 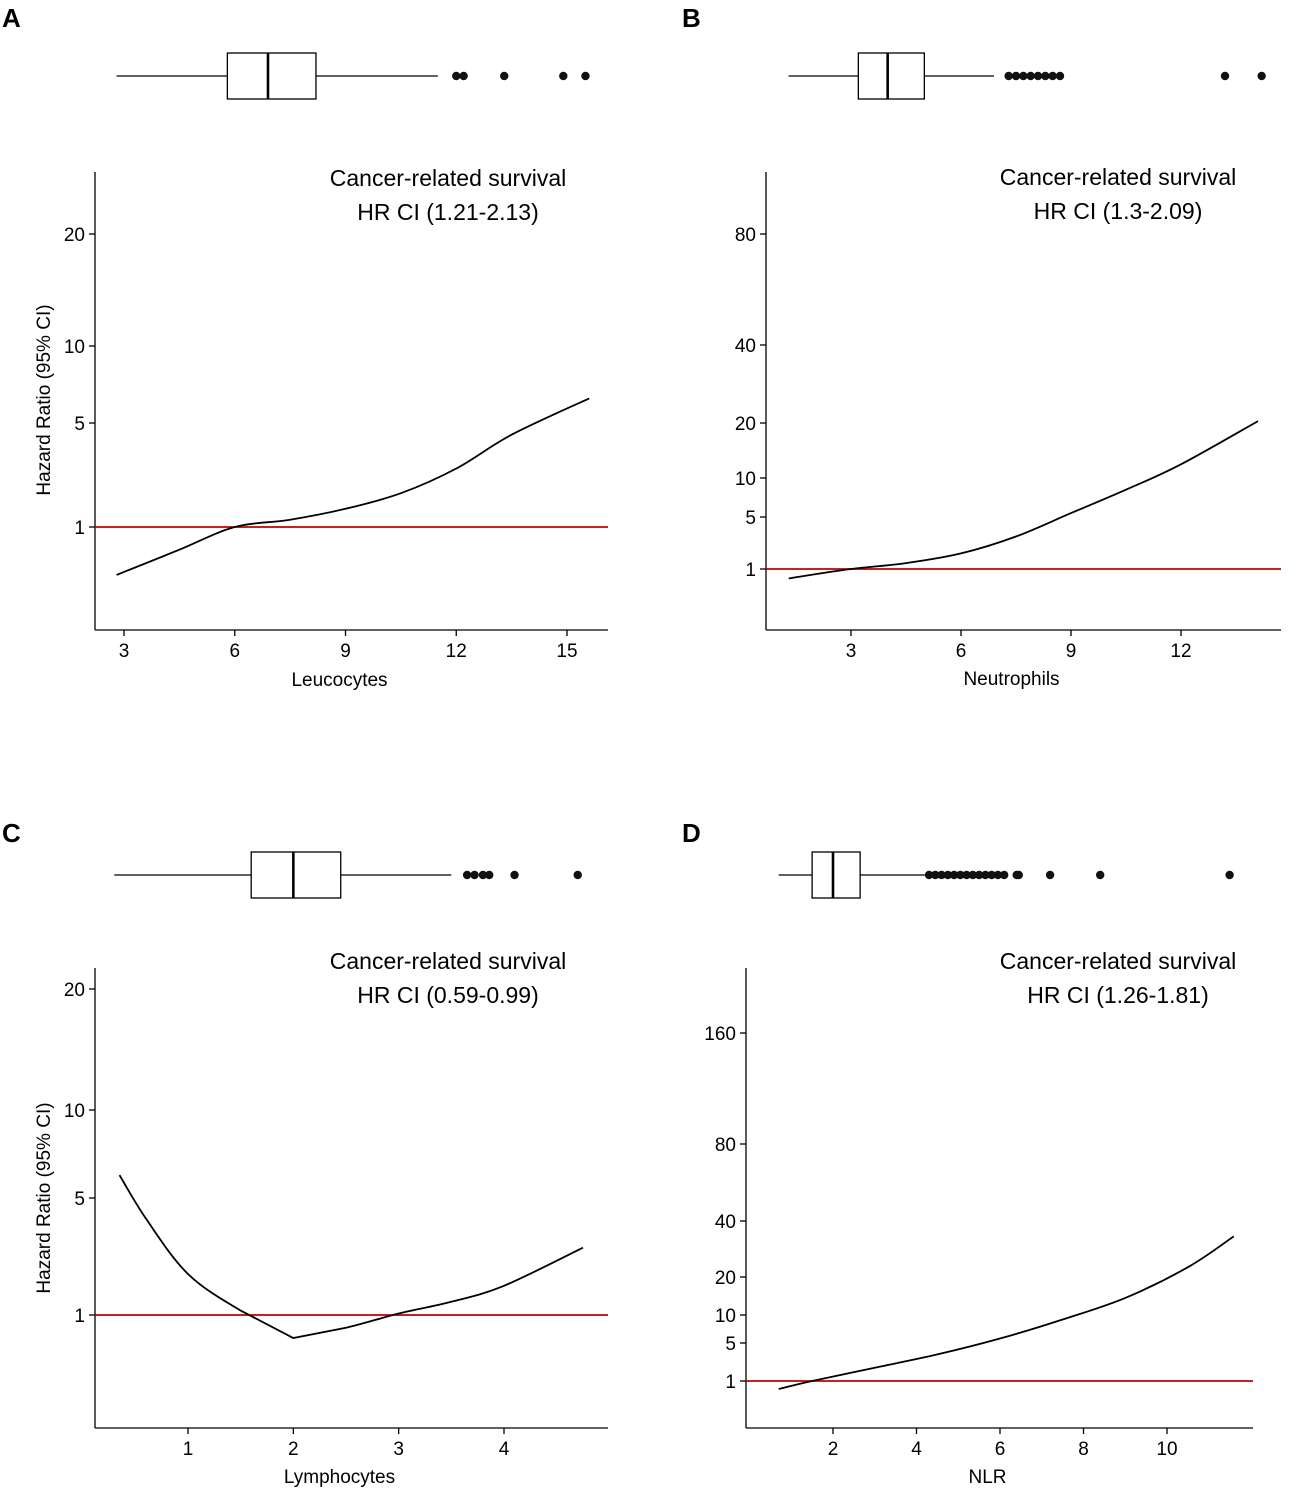 What do you see at coordinates (1166, 1449) in the screenshot?
I see `x-tick-label: 10` at bounding box center [1166, 1449].